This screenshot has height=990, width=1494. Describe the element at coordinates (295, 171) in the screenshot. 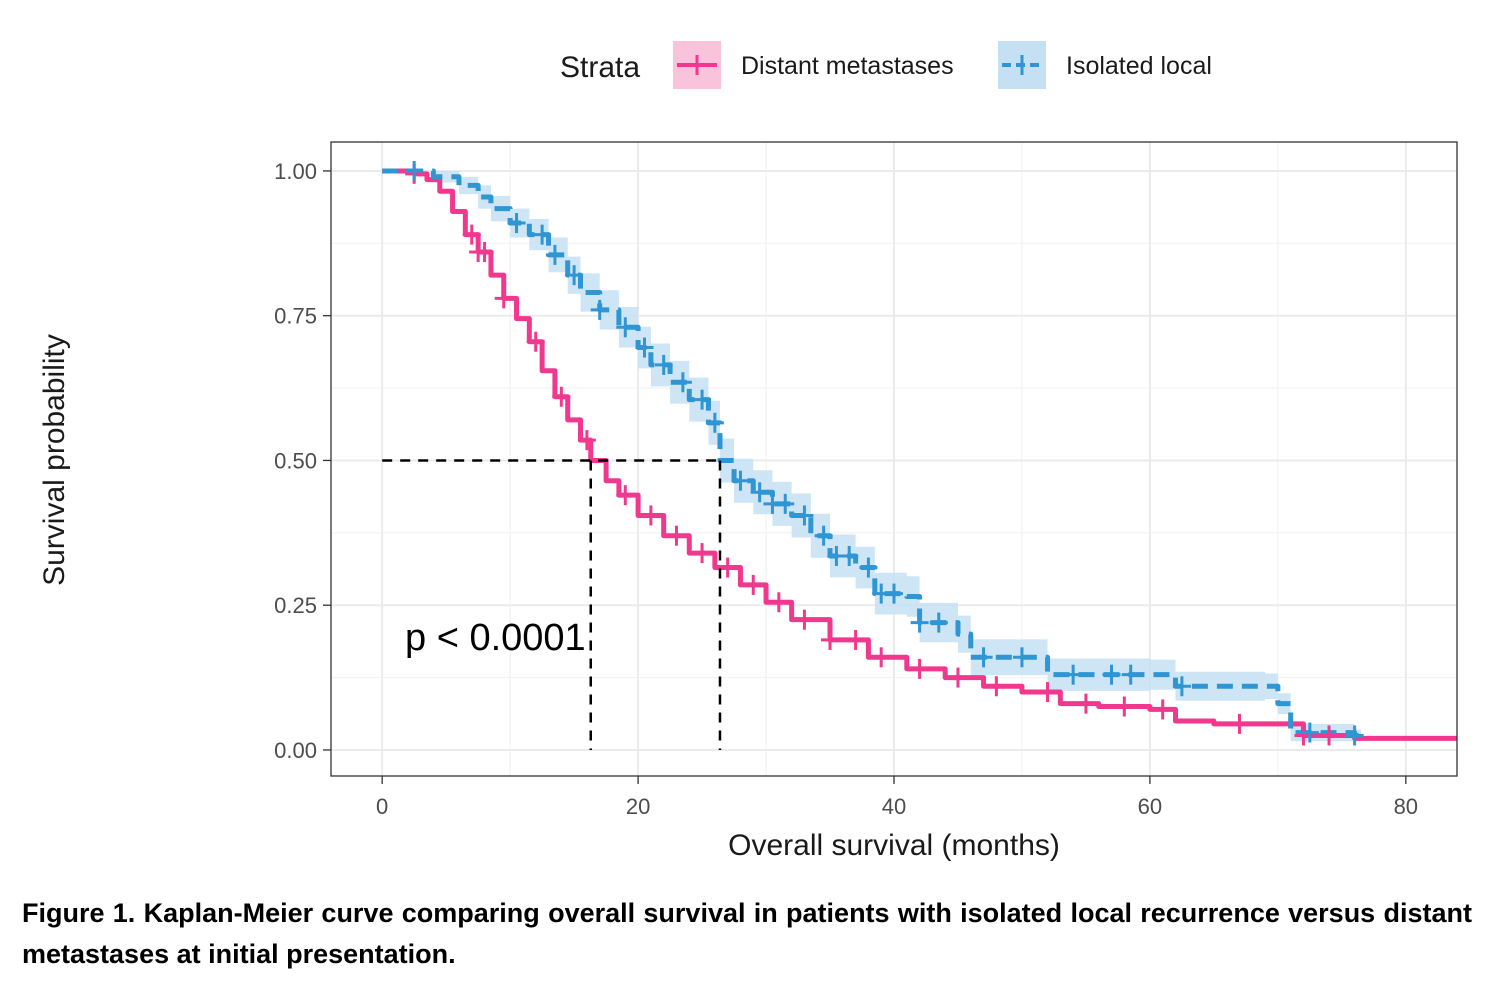

I see `y-tick-label: 1.00` at that location.